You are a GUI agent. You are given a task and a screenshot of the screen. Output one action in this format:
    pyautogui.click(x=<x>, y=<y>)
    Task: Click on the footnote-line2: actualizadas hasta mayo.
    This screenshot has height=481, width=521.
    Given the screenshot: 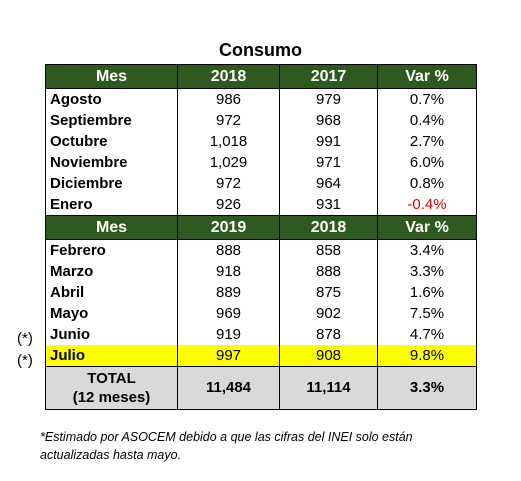 What is the action you would take?
    pyautogui.click(x=111, y=455)
    